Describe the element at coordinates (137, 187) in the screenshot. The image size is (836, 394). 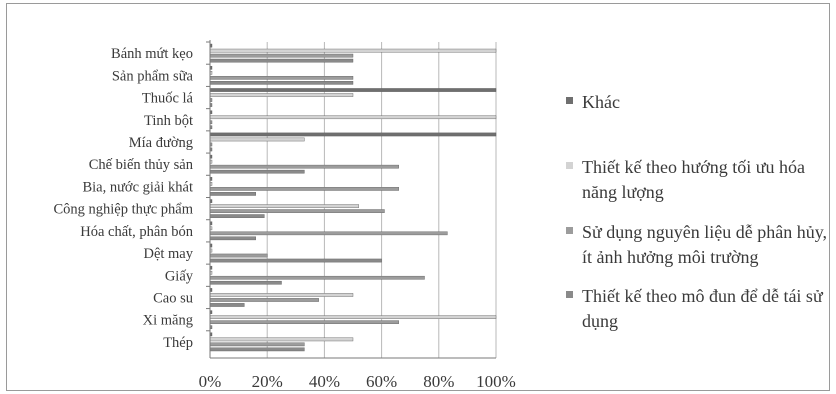
I see `category-label: Bia, nước giải khát` at that location.